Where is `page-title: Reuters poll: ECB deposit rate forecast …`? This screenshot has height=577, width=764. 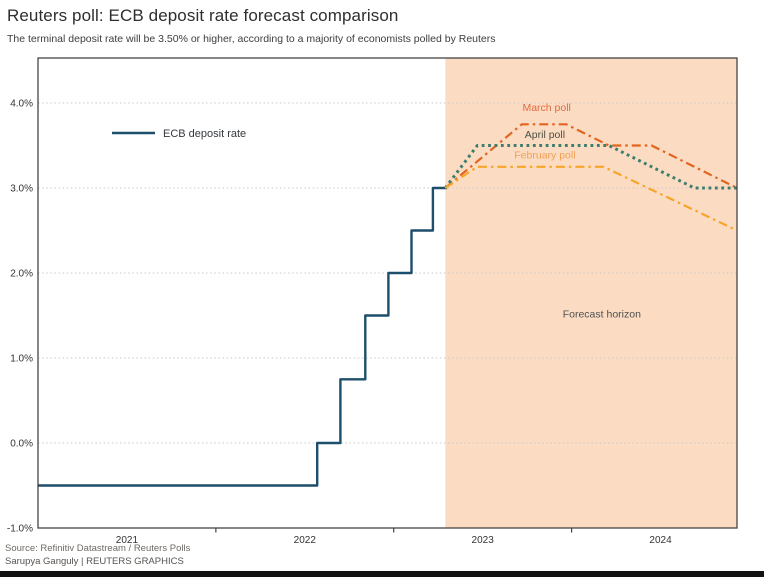
page-title: Reuters poll: ECB deposit rate forecast … is located at coordinates (203, 15).